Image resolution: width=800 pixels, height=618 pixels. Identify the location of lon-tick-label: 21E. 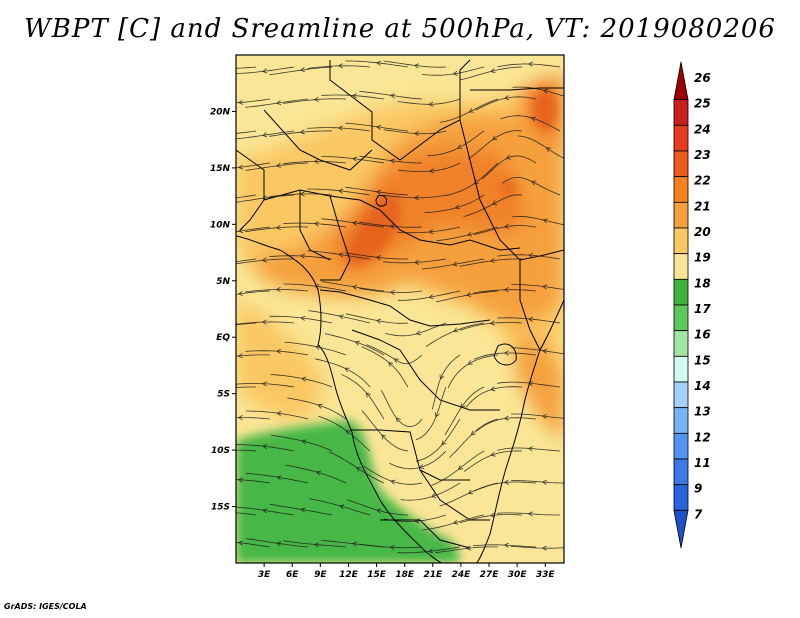
(433, 575).